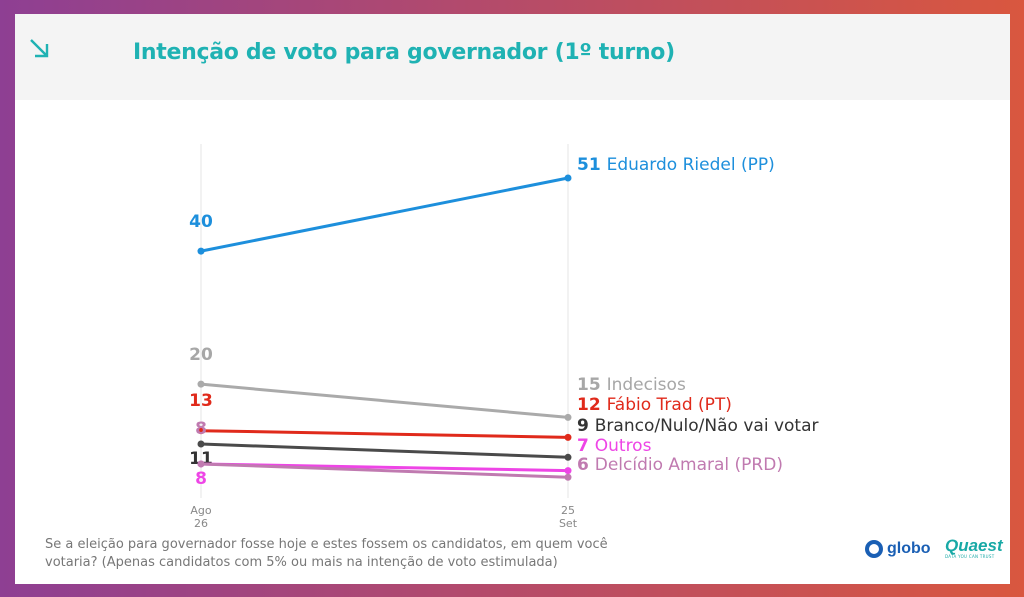 Image resolution: width=1024 pixels, height=597 pixels. What do you see at coordinates (654, 405) in the screenshot?
I see `end-data-label: 12 Fábio Trad (PT)` at bounding box center [654, 405].